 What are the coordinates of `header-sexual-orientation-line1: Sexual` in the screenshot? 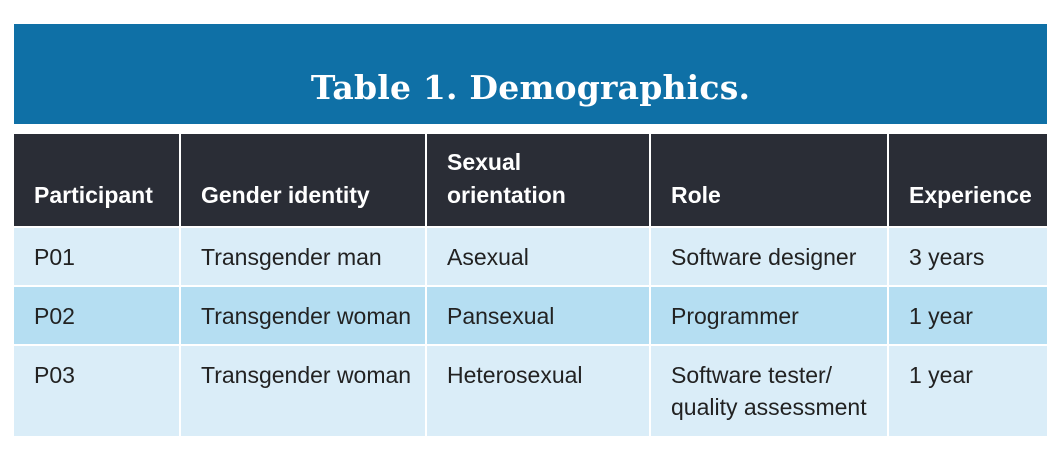 It's located at (484, 162).